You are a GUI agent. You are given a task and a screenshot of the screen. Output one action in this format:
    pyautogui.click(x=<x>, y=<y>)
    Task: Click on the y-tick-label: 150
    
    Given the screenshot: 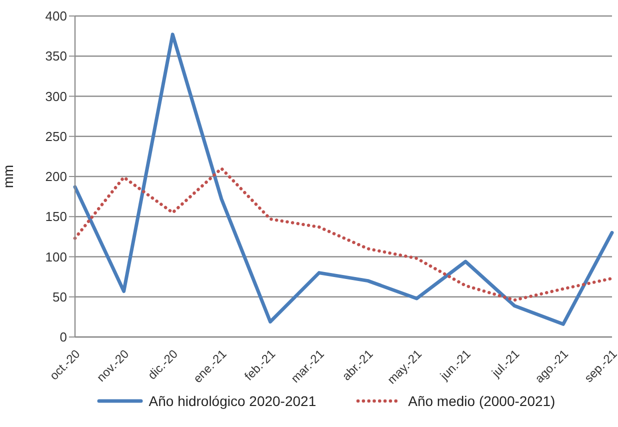 What is the action you would take?
    pyautogui.click(x=56, y=216)
    